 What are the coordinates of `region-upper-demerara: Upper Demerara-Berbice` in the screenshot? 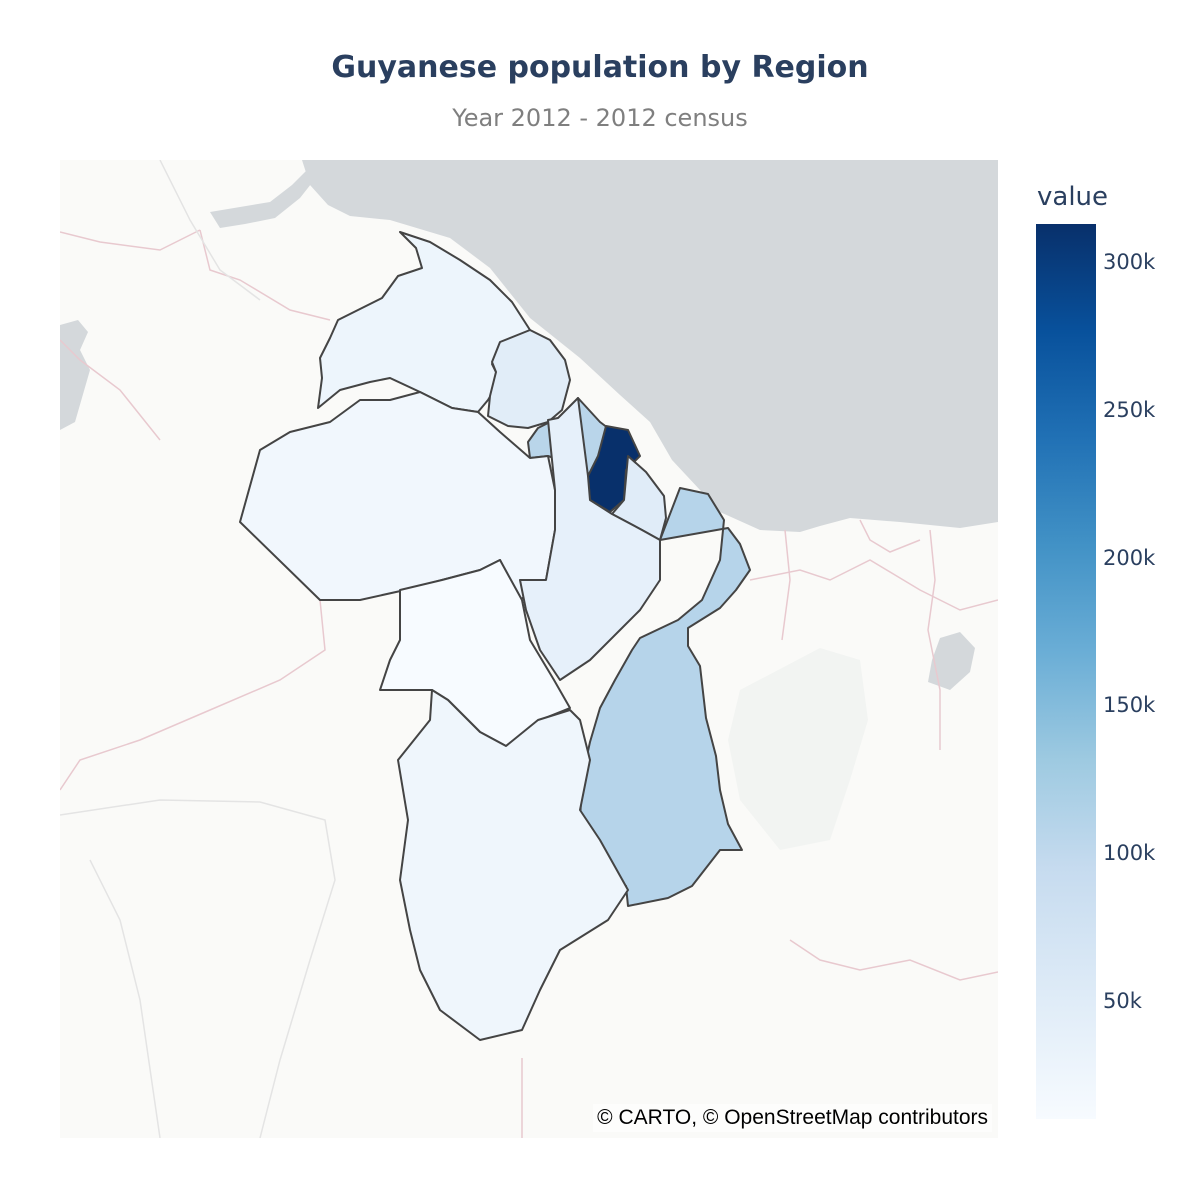 It's located at (590, 539).